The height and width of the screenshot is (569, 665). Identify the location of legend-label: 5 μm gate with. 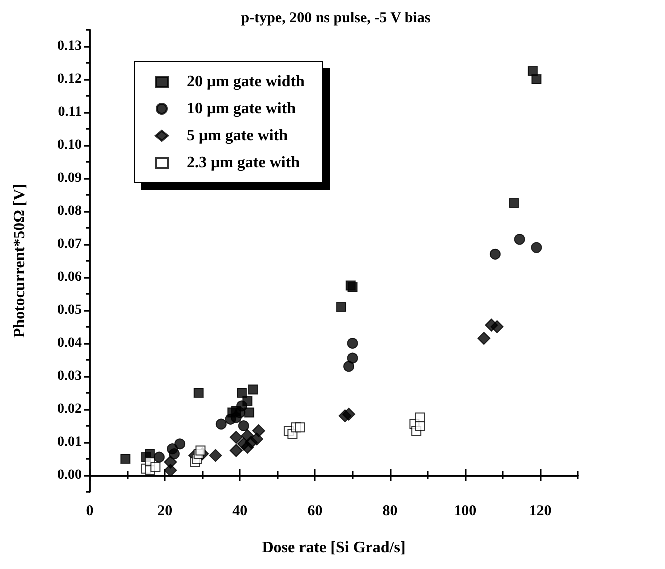
(237, 136).